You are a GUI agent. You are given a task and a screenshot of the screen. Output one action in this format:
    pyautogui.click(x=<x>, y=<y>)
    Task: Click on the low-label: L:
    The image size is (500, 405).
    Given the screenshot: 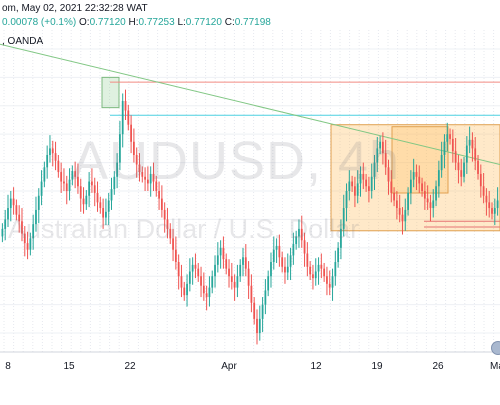 What is the action you would take?
    pyautogui.click(x=181, y=22)
    